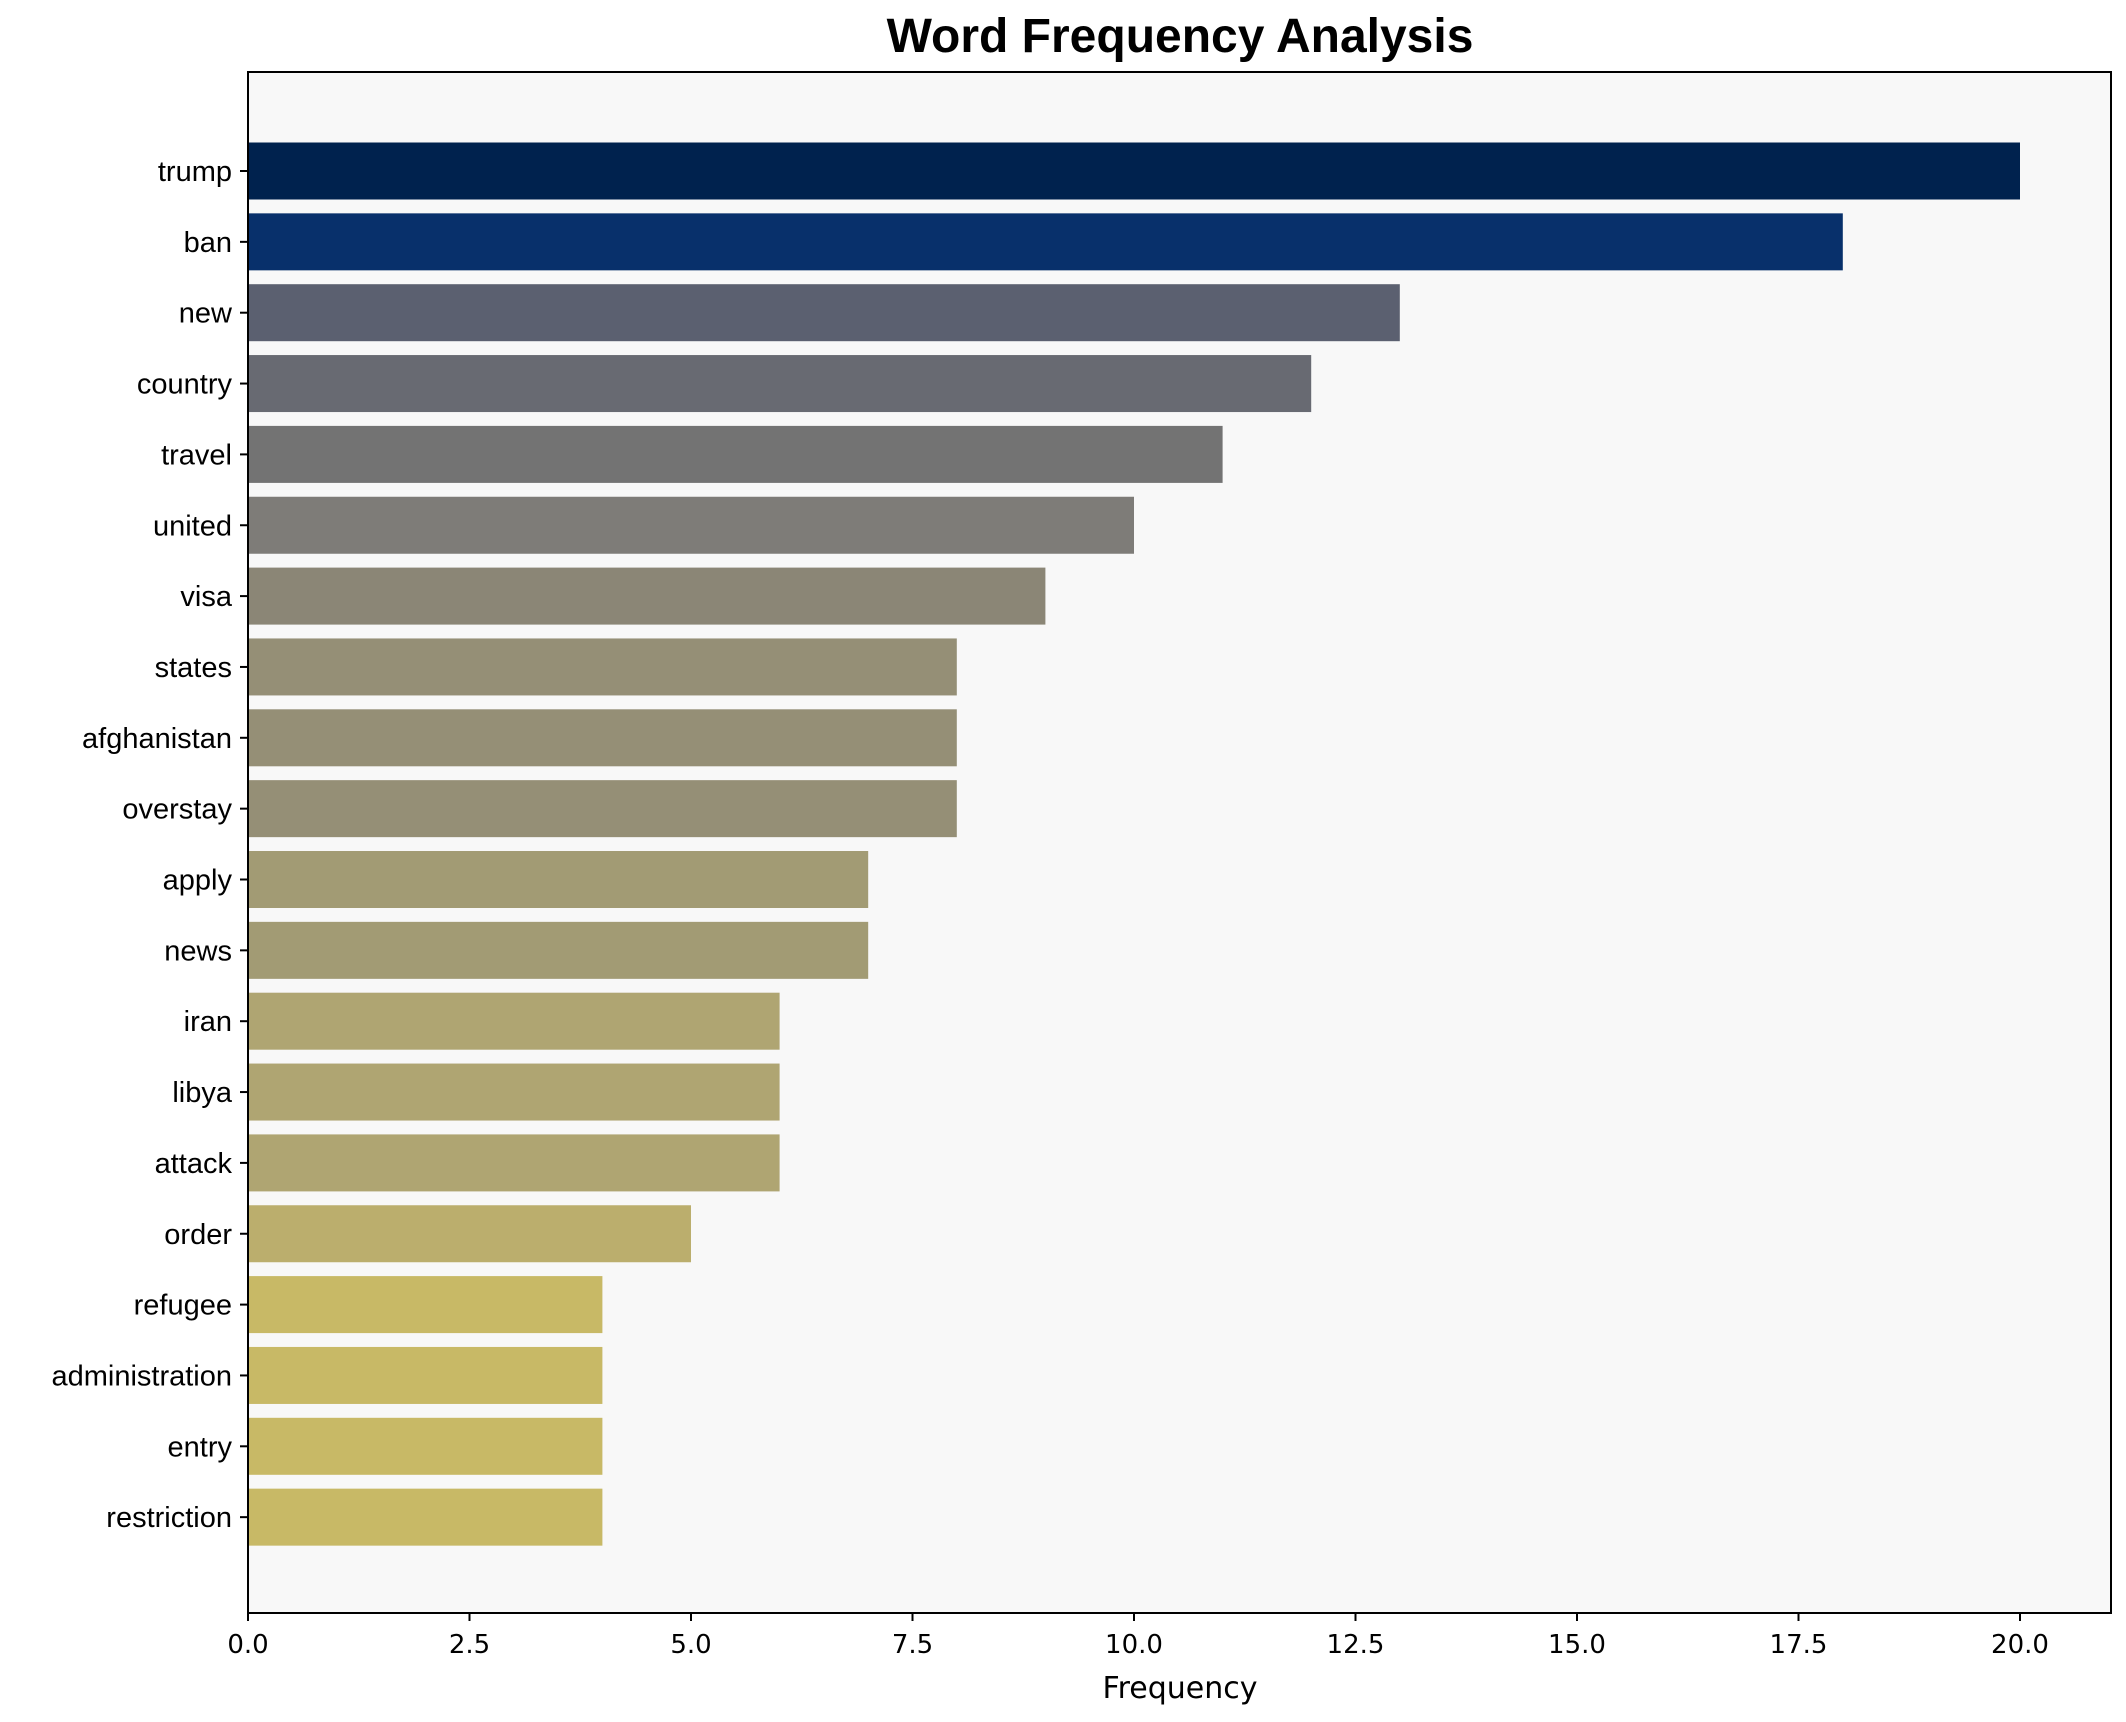 This screenshot has width=2126, height=1722. I want to click on y-tick-label: ban, so click(208, 243).